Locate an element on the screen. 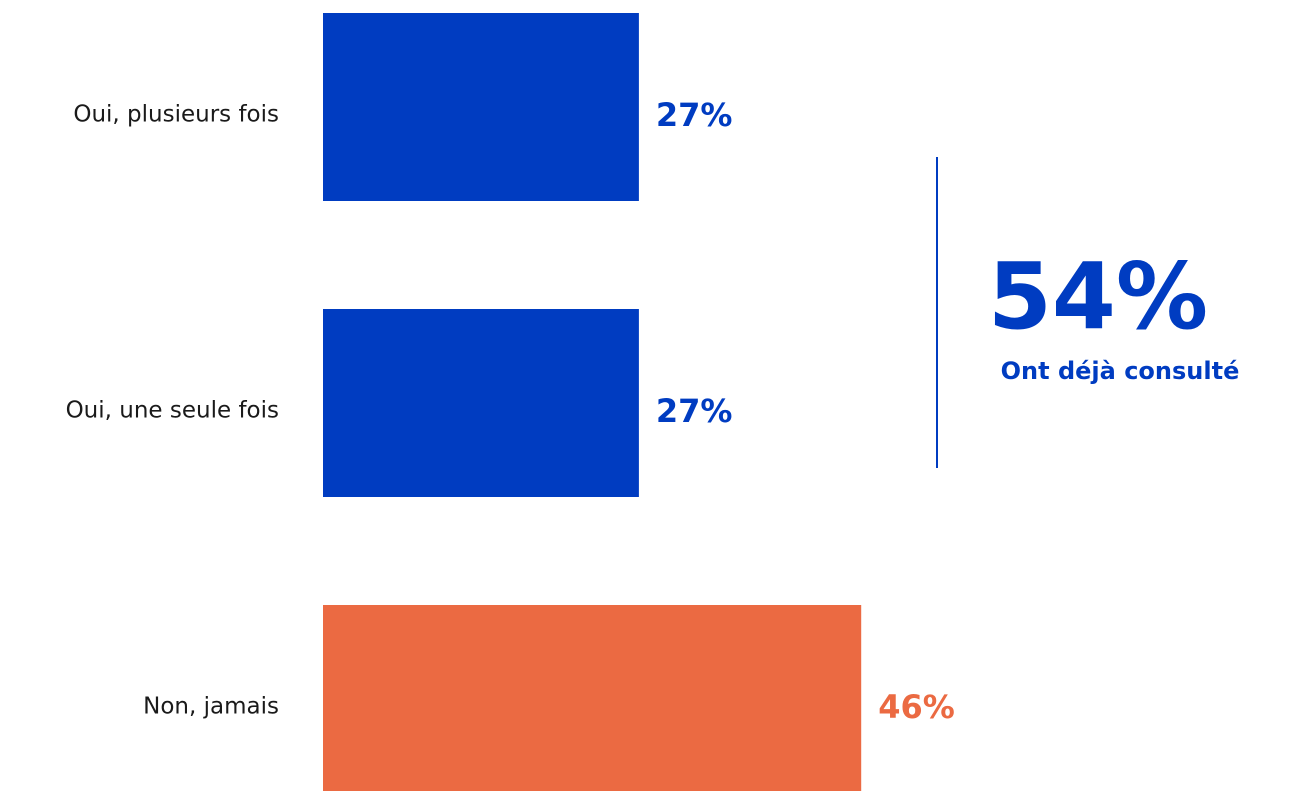  category-label-2: Oui, une seule fois is located at coordinates (172, 411).